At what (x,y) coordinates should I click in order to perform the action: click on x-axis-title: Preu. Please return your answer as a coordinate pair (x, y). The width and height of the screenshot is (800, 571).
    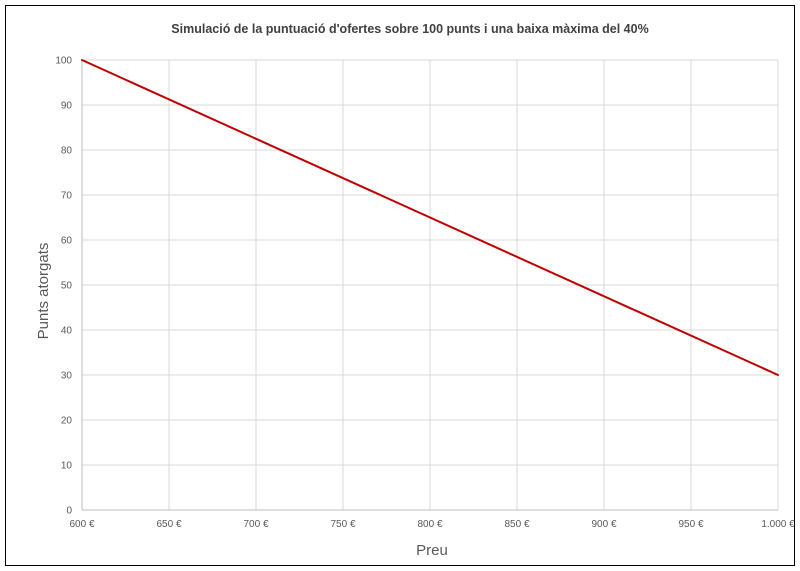
    Looking at the image, I should click on (432, 550).